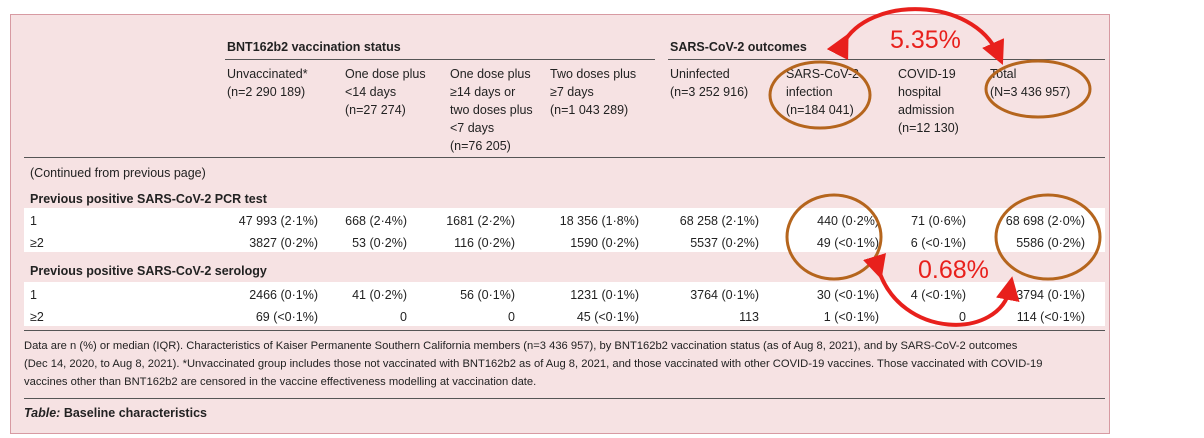 Image resolution: width=1204 pixels, height=438 pixels. Describe the element at coordinates (589, 110) in the screenshot. I see `column-header-line: (n=1 043 289)` at that location.